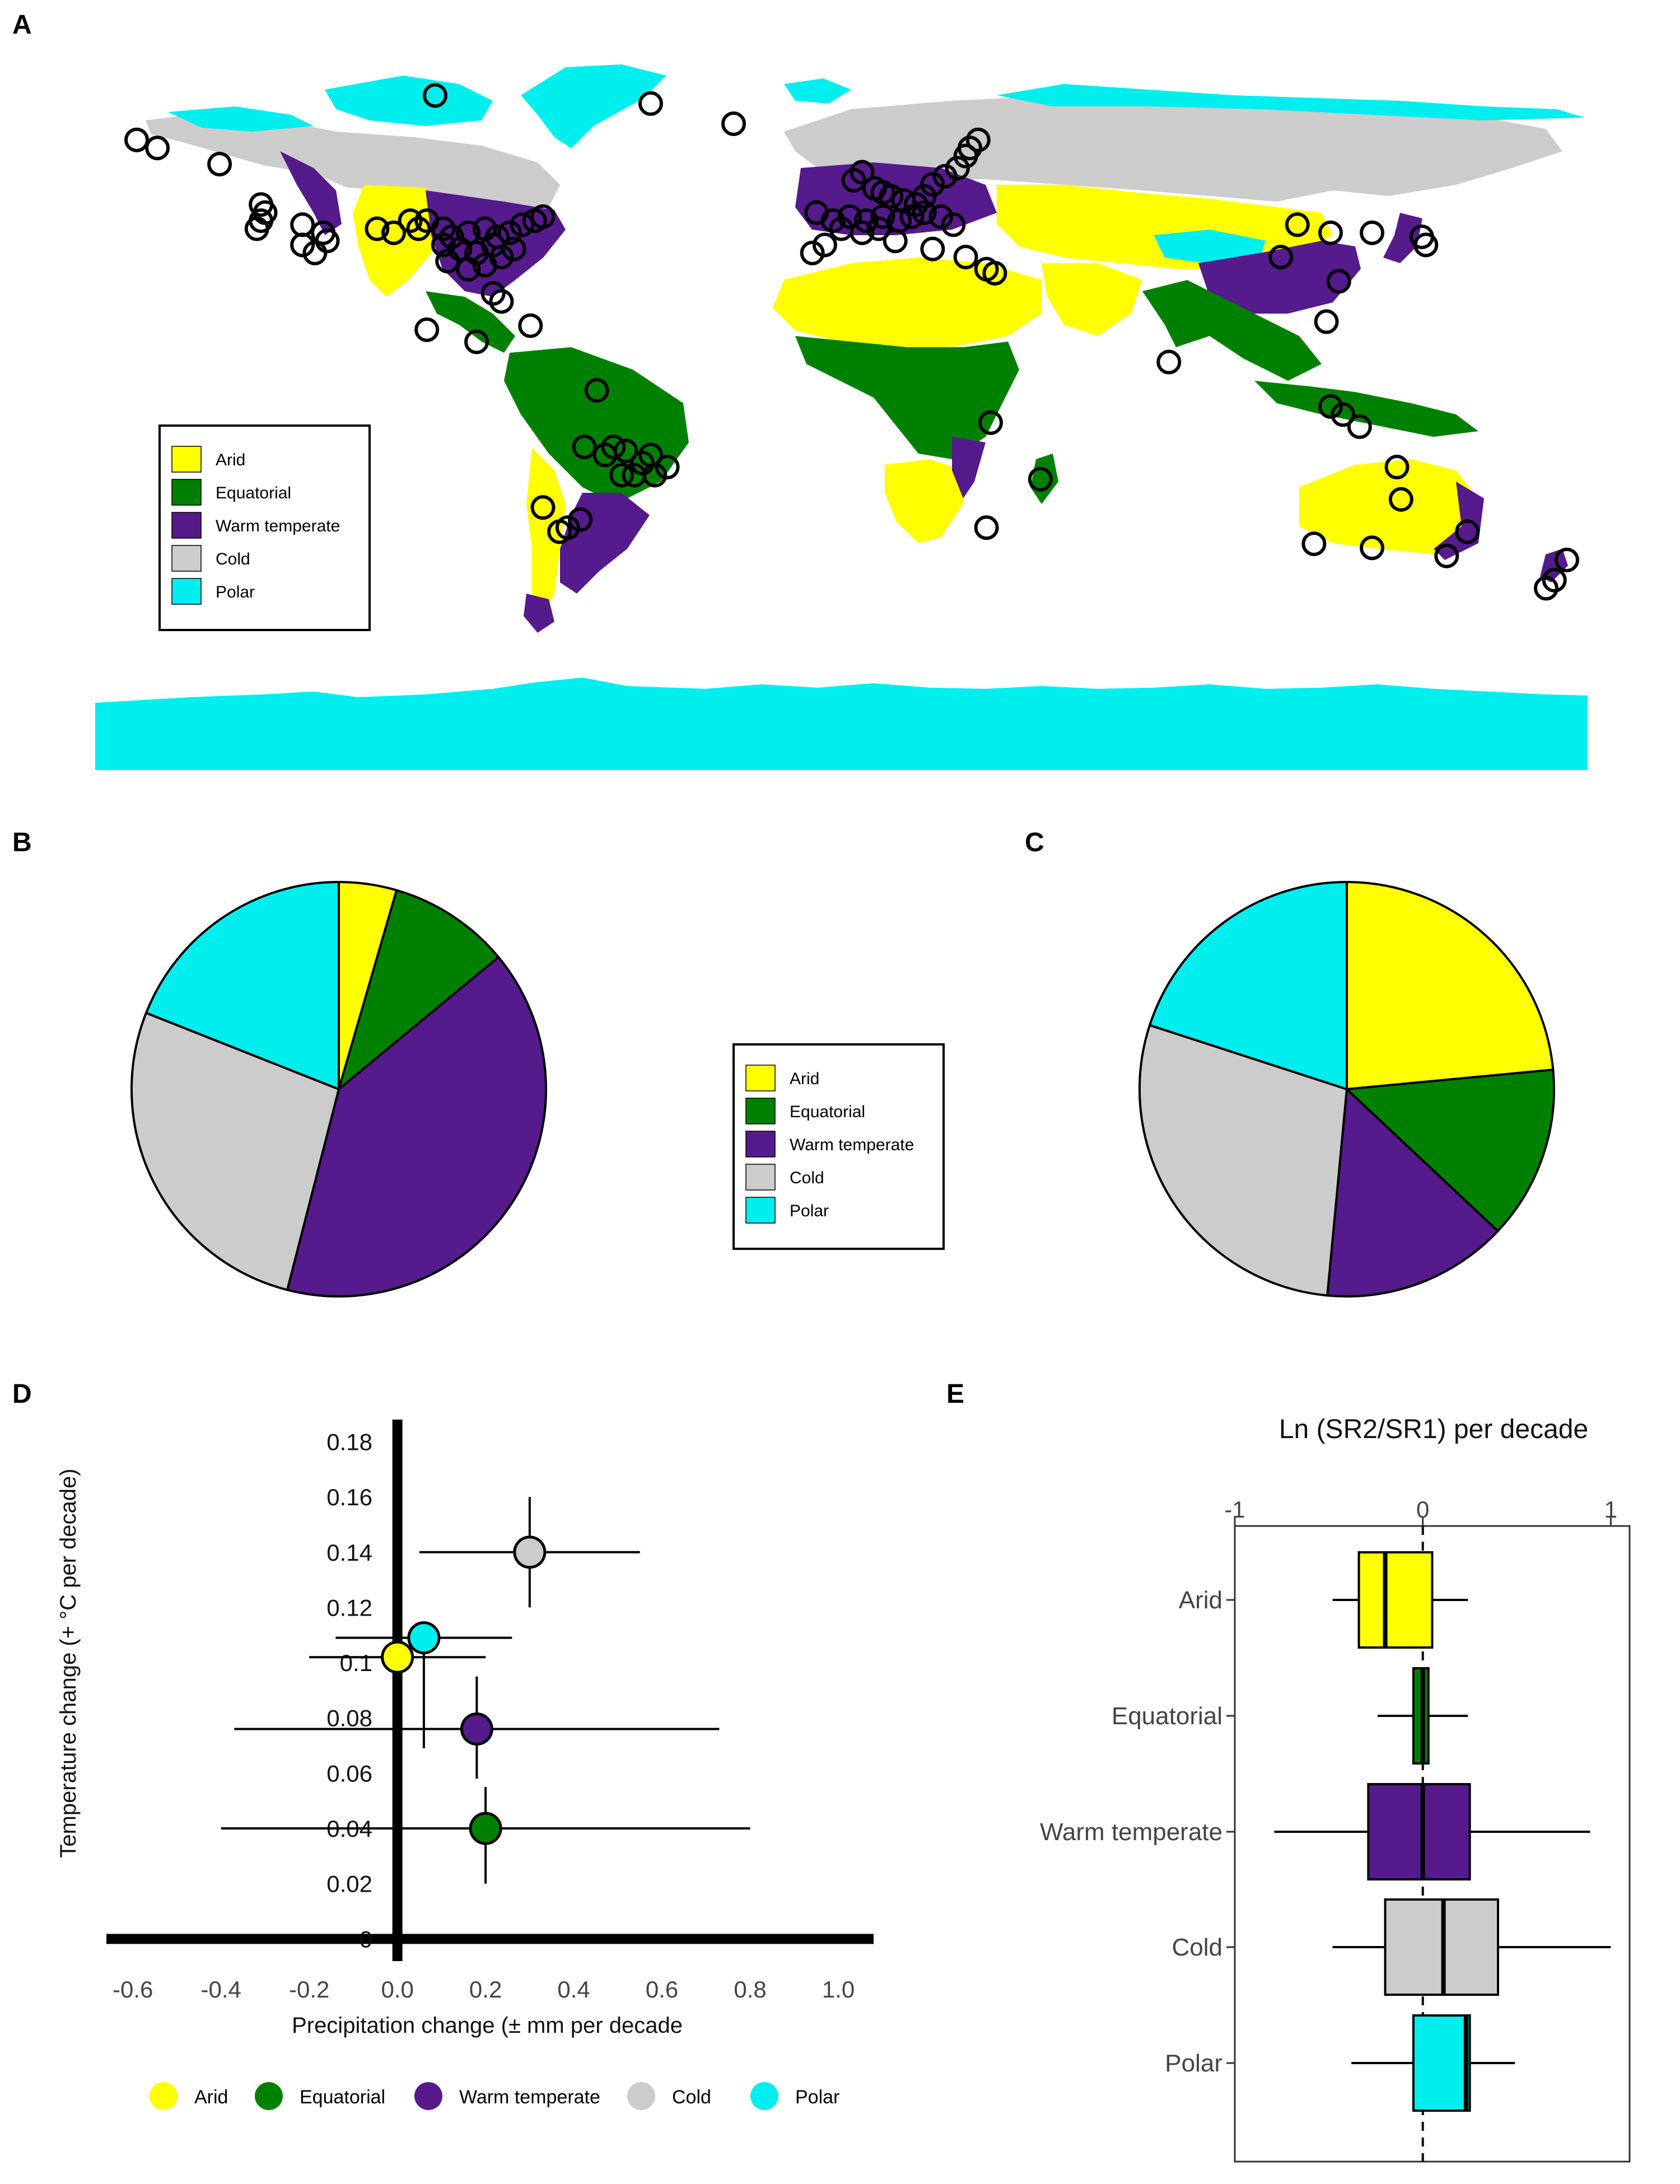 This screenshot has height=2184, width=1680. I want to click on y-tick-label-d: 0.08, so click(349, 1719).